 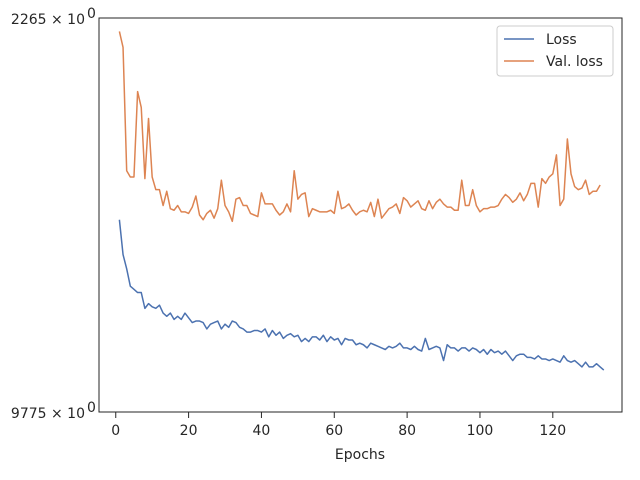 I want to click on y-tick-label-top: 2265 × 10, so click(x=48, y=20).